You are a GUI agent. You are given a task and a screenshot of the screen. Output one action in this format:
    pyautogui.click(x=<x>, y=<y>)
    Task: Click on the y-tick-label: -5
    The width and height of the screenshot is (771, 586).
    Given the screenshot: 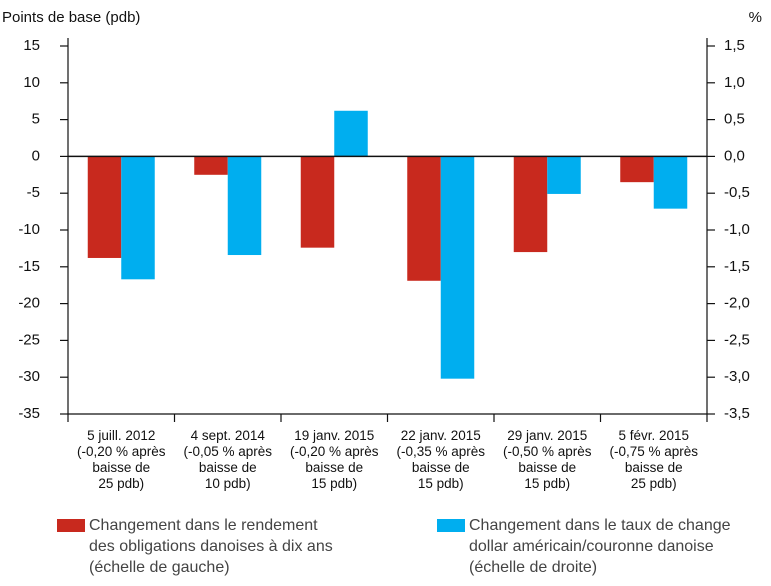 What is the action you would take?
    pyautogui.click(x=33, y=192)
    